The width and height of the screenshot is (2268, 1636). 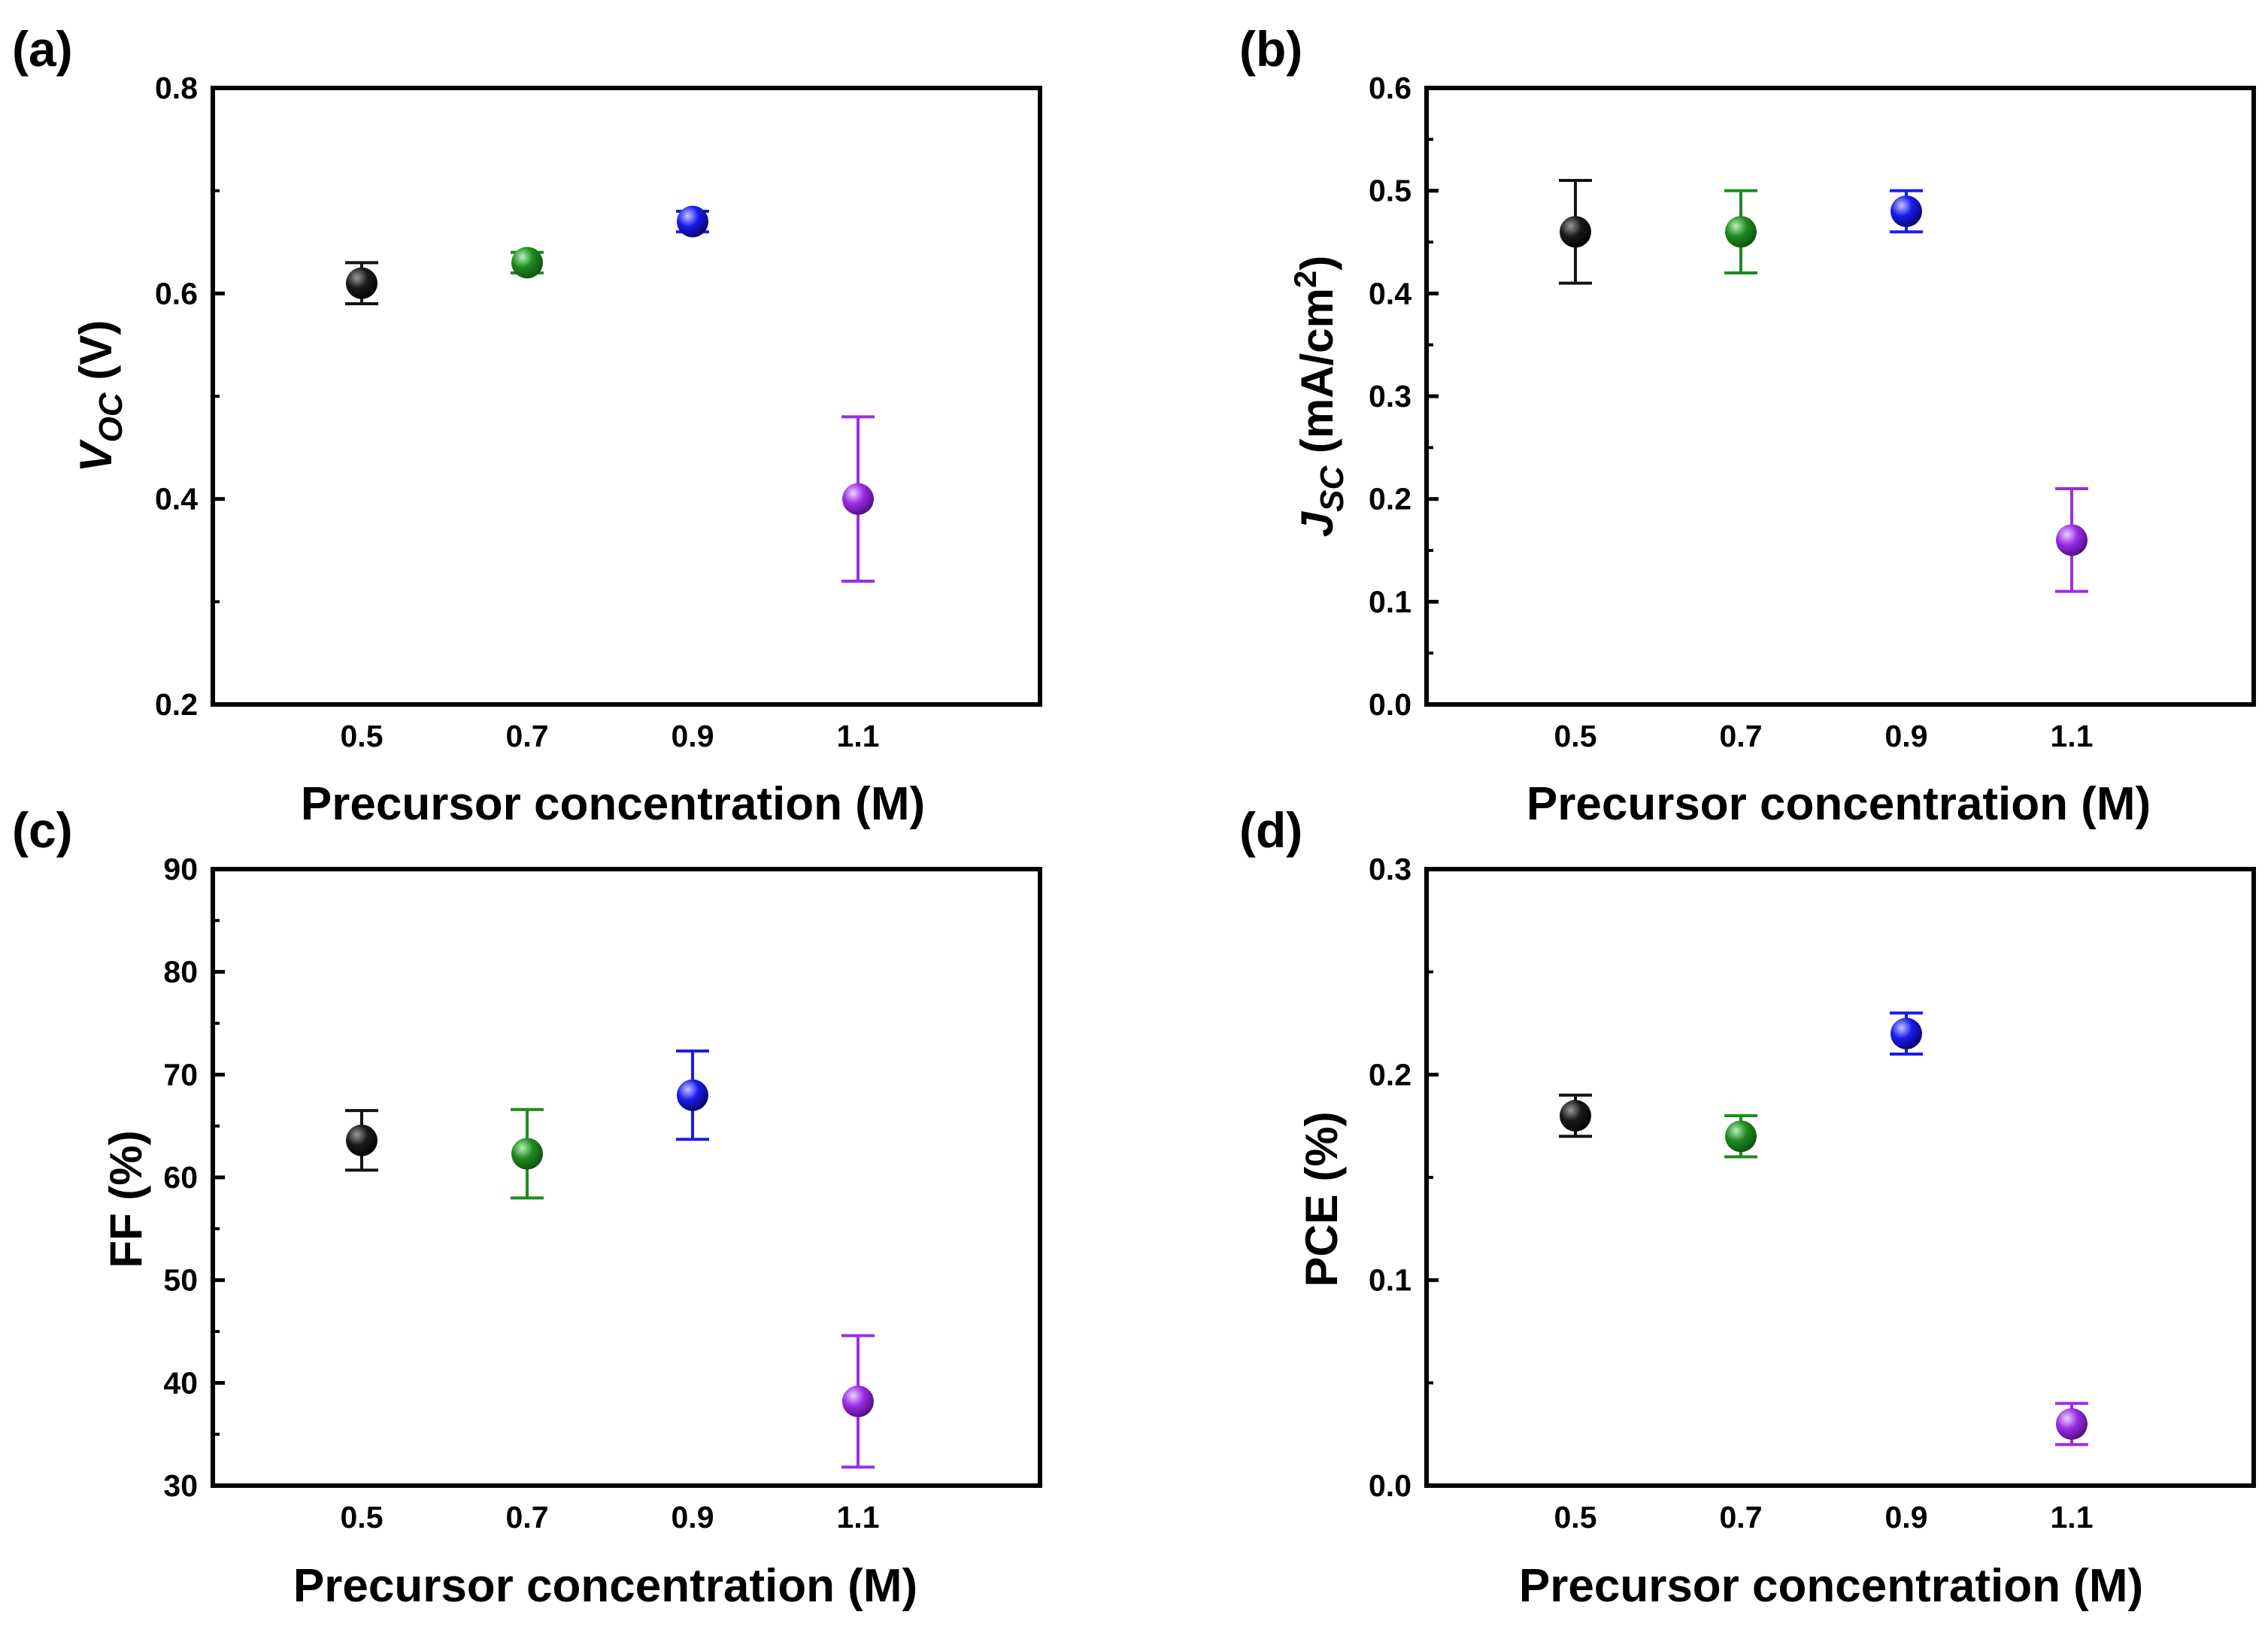 I want to click on plot-area-d: 0.0 0.1 0.2 0.3 0.5 0.7 0.9 1.1, so click(x=1732, y=1193).